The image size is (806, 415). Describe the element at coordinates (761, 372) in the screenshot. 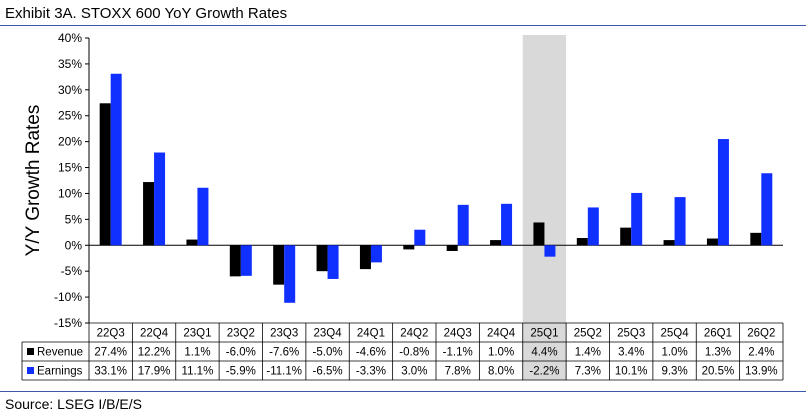

I see `earnings-value-cell: 13.9%` at that location.